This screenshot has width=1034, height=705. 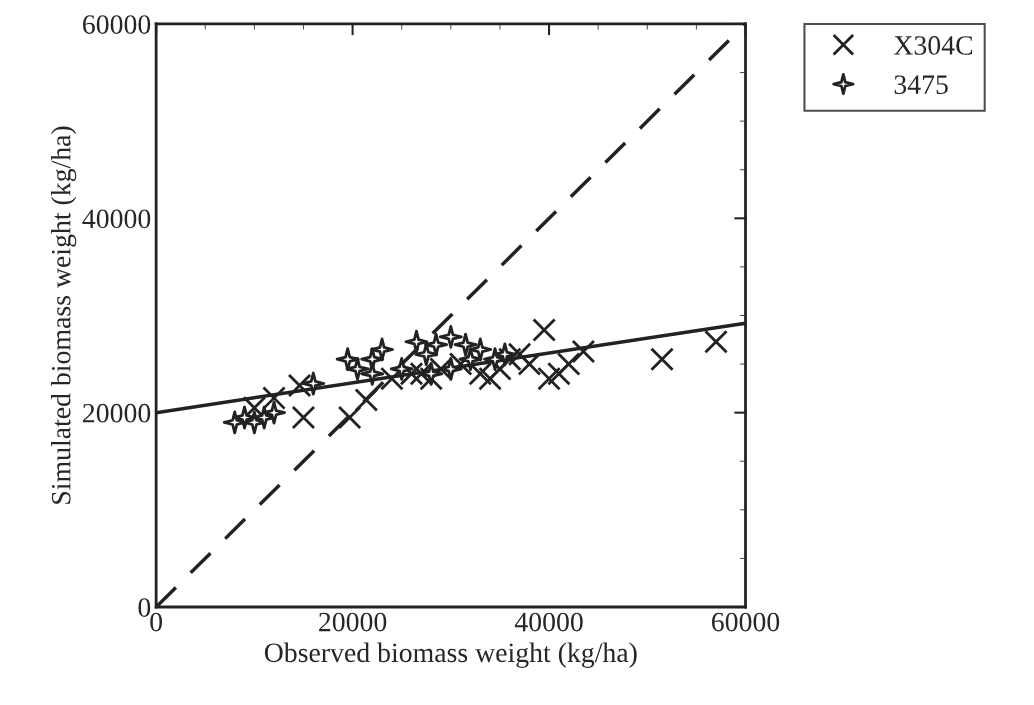 I want to click on y-tick-label: 20000, so click(x=117, y=413).